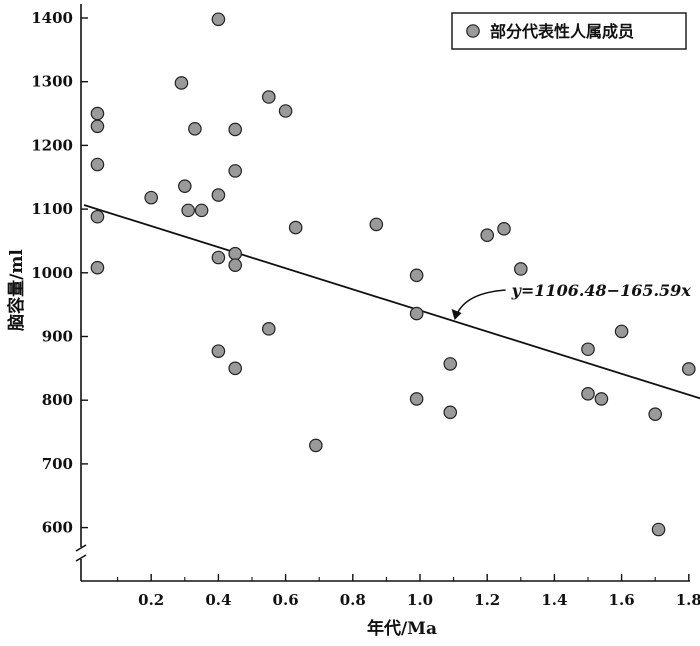 This screenshot has width=700, height=646. Describe the element at coordinates (57, 464) in the screenshot. I see `y-tick-label: 700` at that location.